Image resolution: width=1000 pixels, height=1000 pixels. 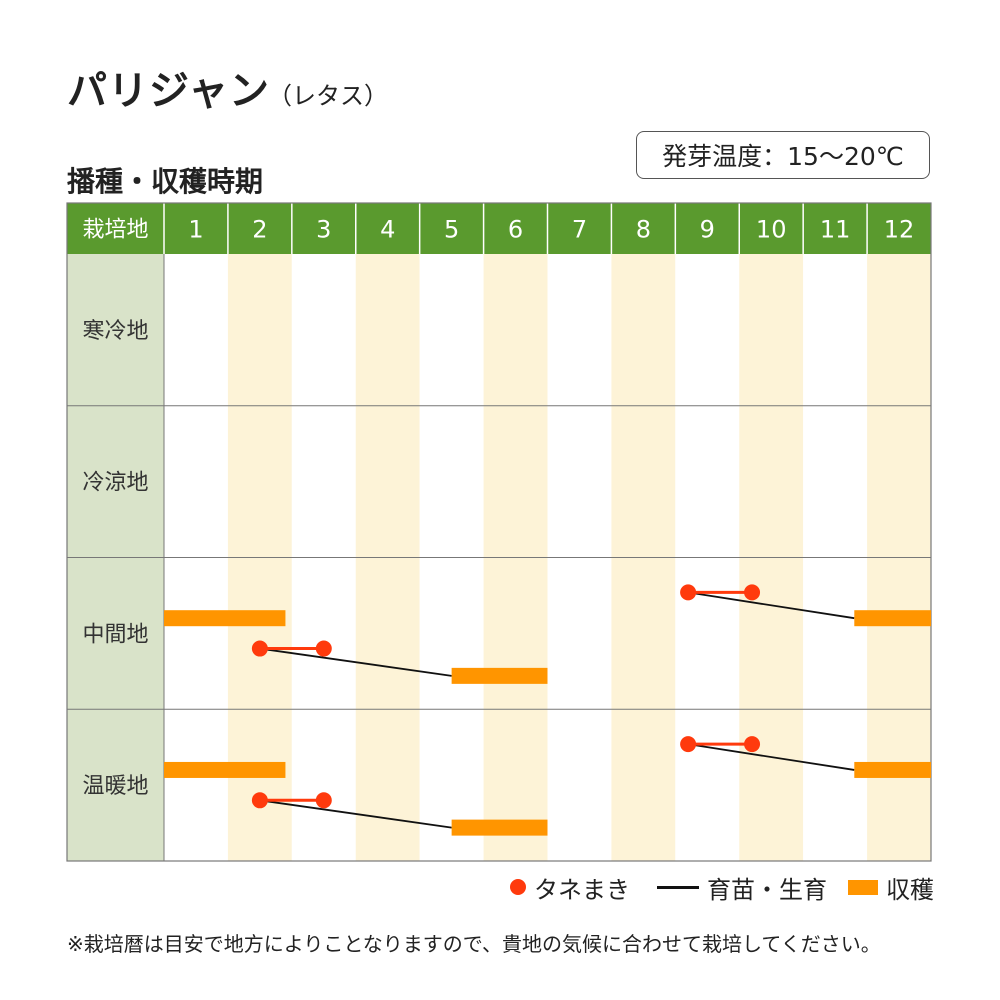 What do you see at coordinates (582, 889) in the screenshot?
I see `legend-sowing-label: タネまき` at bounding box center [582, 889].